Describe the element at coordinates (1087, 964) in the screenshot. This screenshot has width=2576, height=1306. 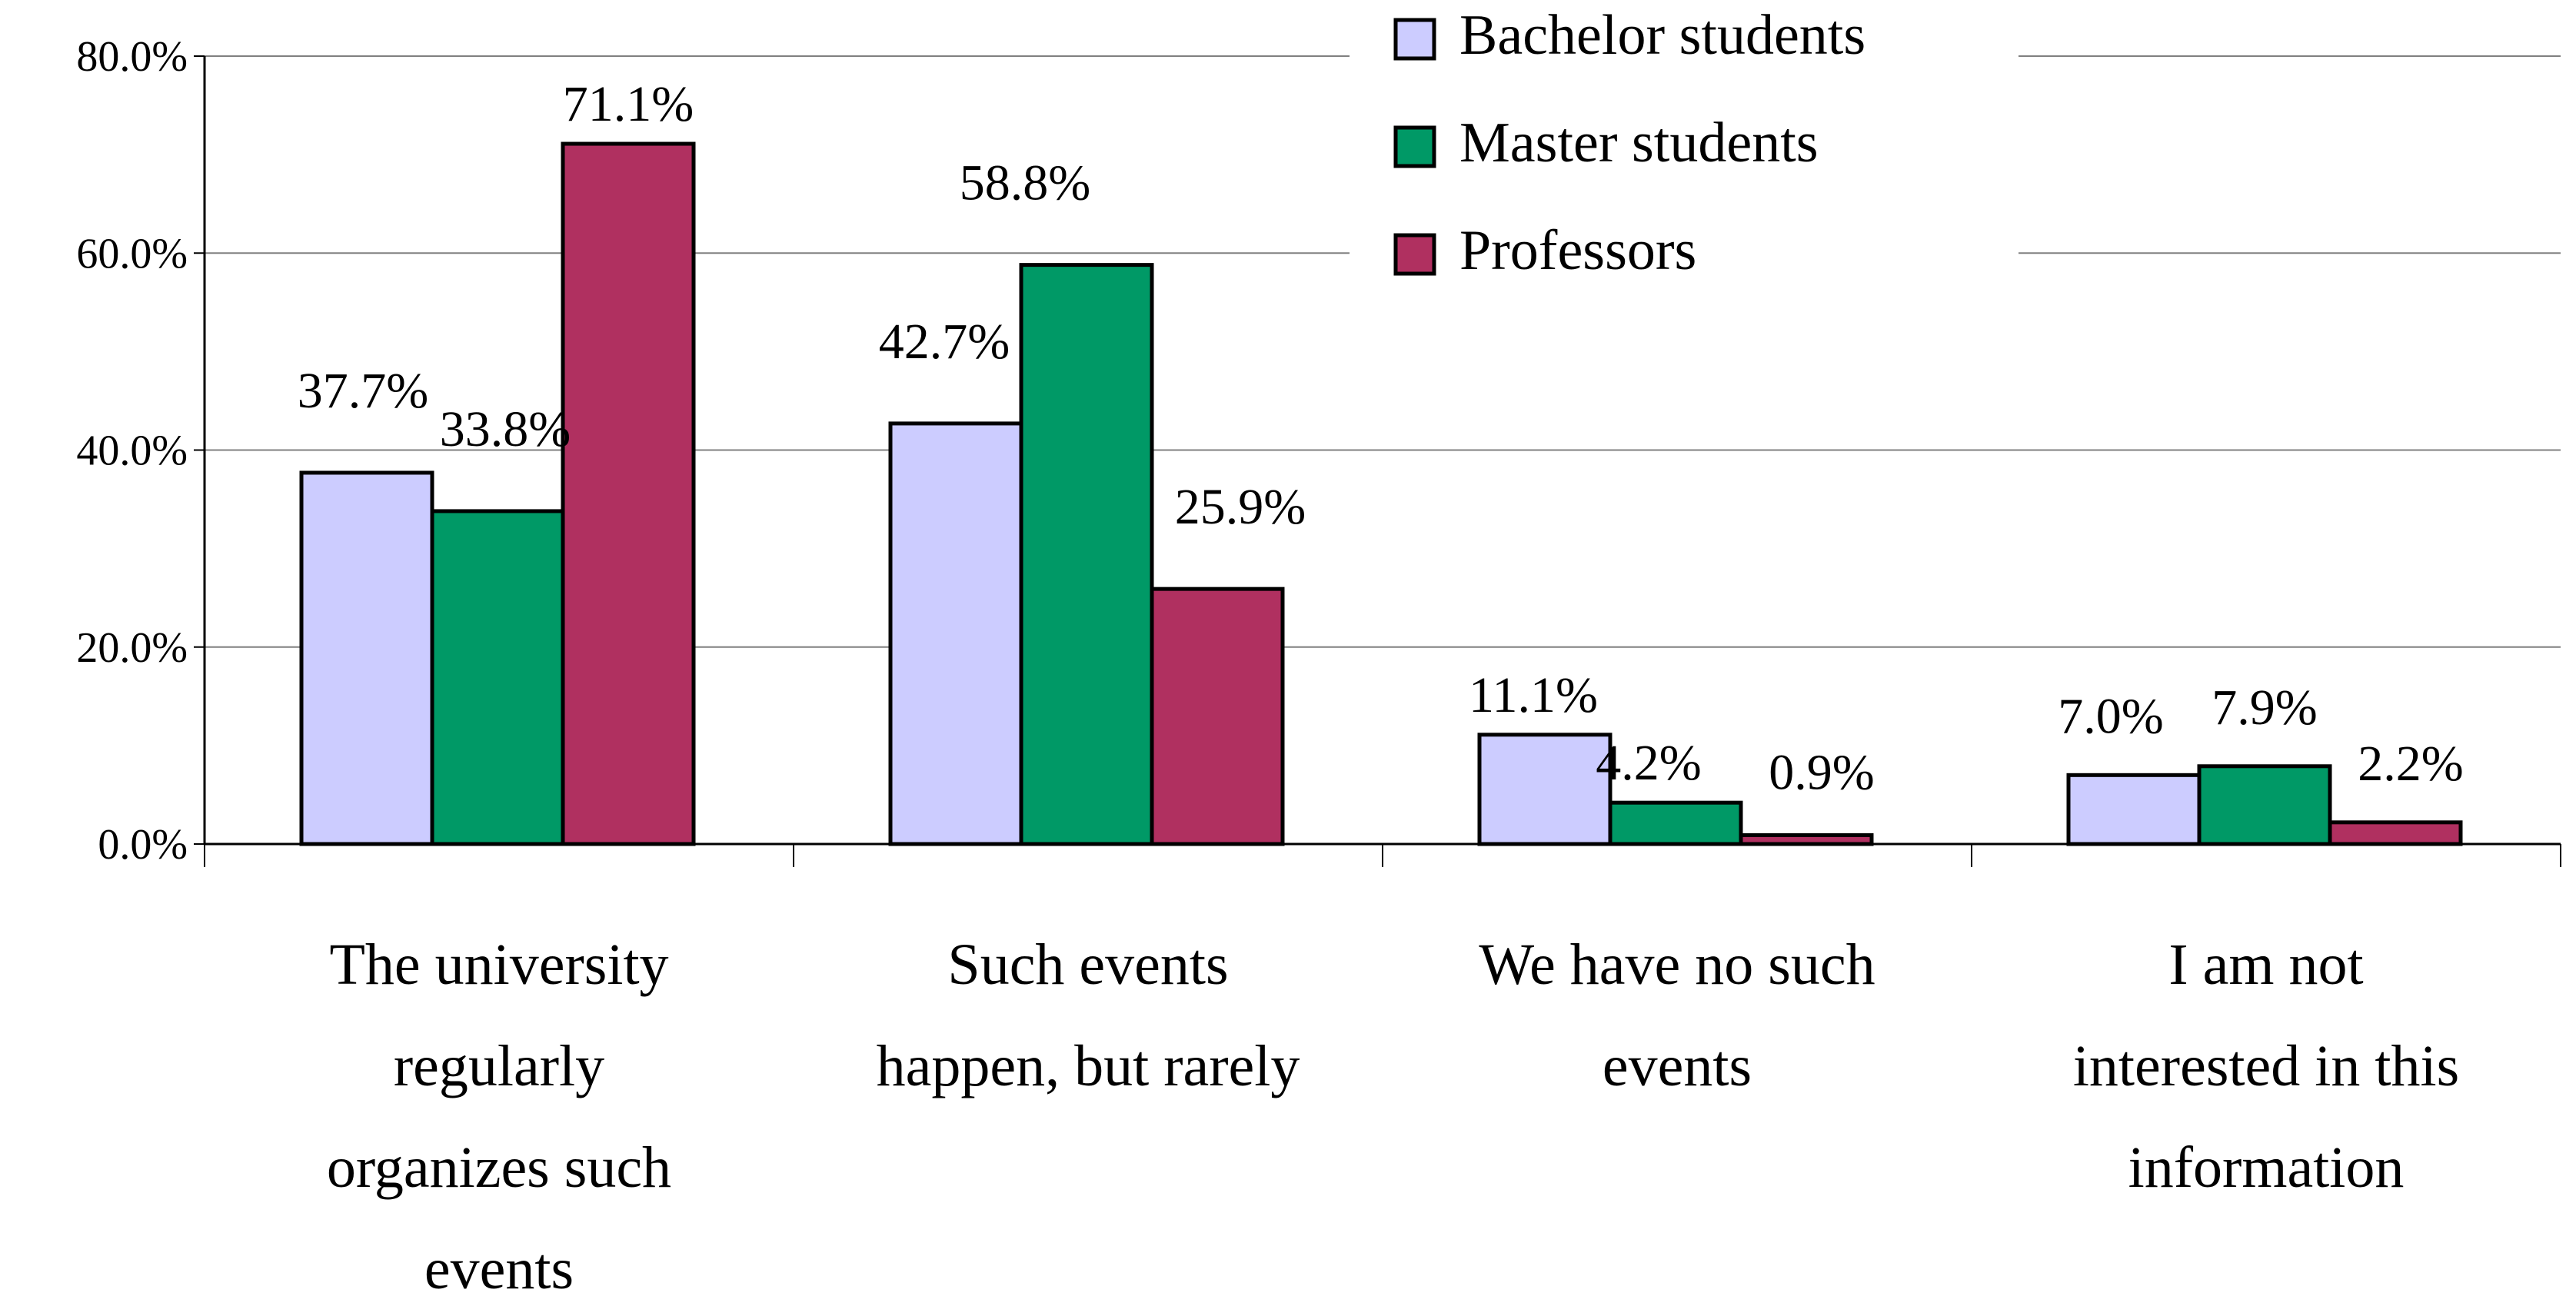
I see `category-label: Such events` at that location.